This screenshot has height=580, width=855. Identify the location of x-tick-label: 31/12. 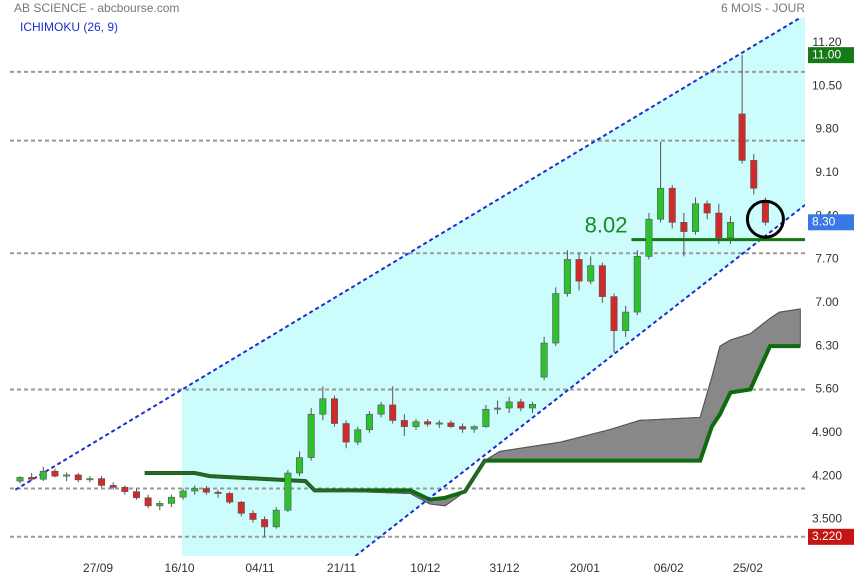
(505, 568).